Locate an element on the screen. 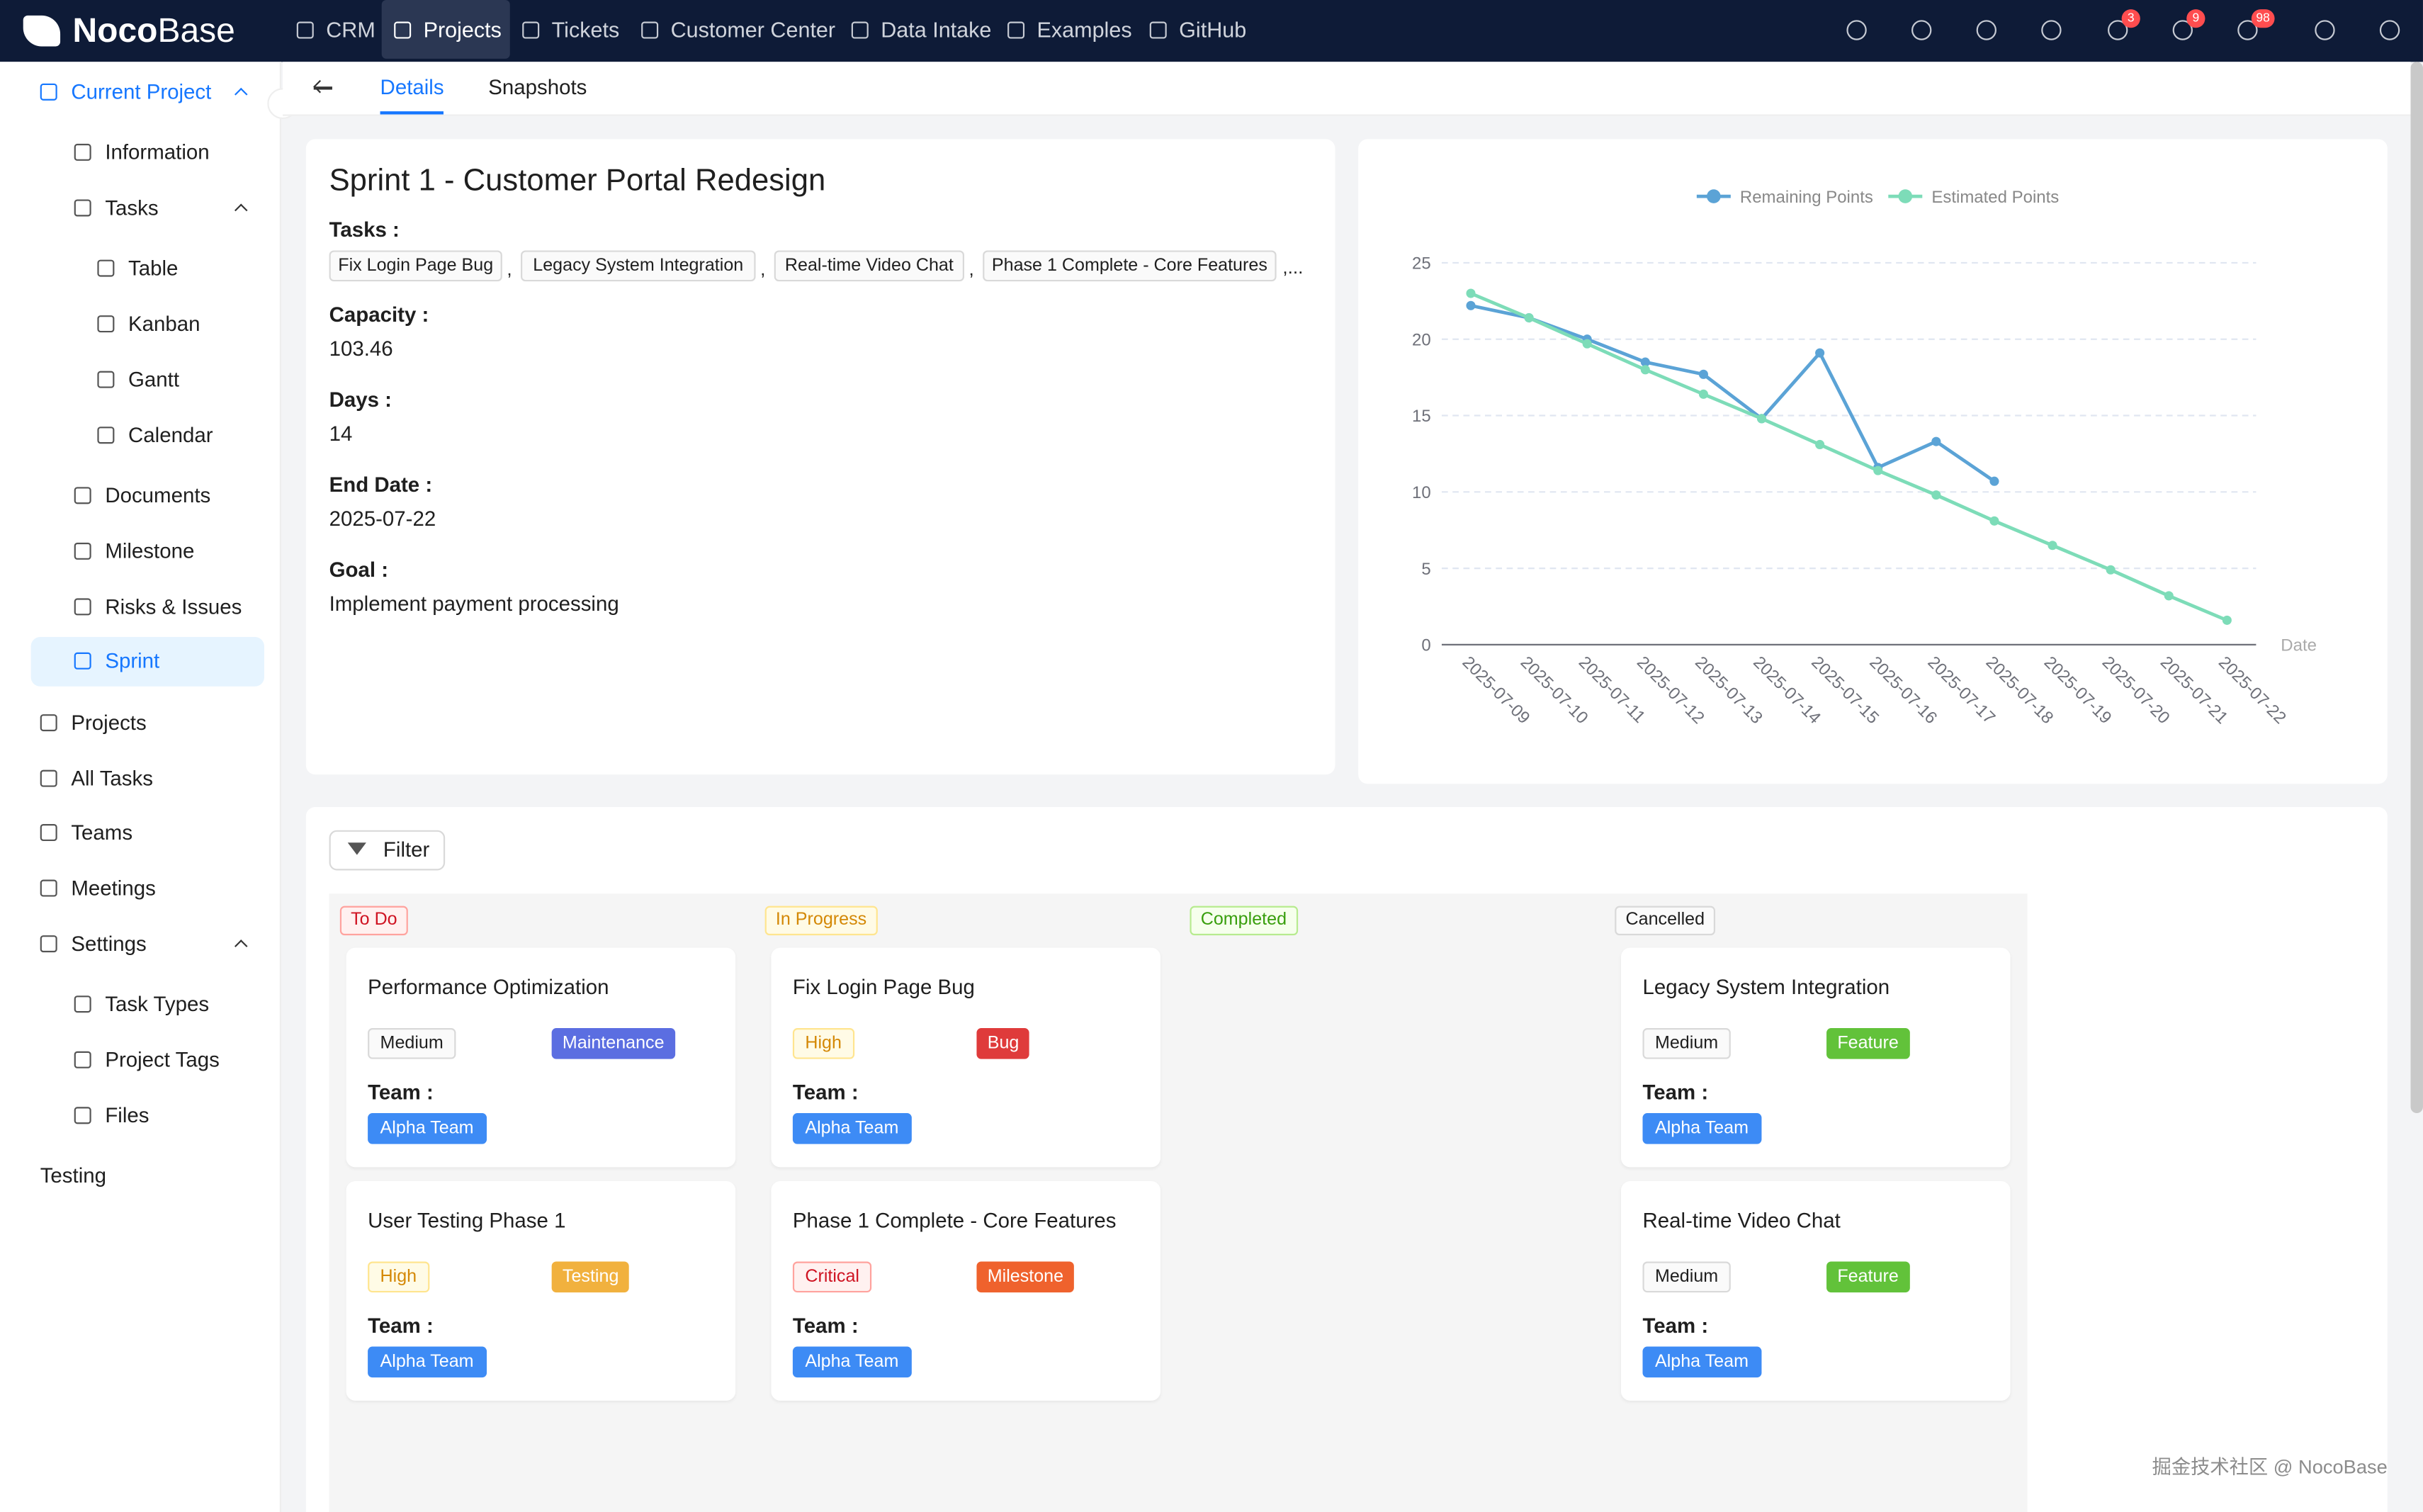 This screenshot has width=2423, height=1512. menu-item: Gantt is located at coordinates (154, 380).